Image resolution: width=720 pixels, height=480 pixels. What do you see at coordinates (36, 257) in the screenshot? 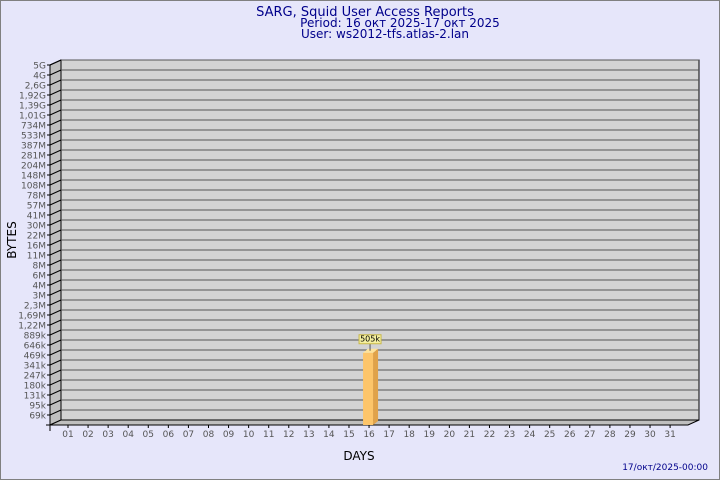
I see `y-tick-label: 11M` at bounding box center [36, 257].